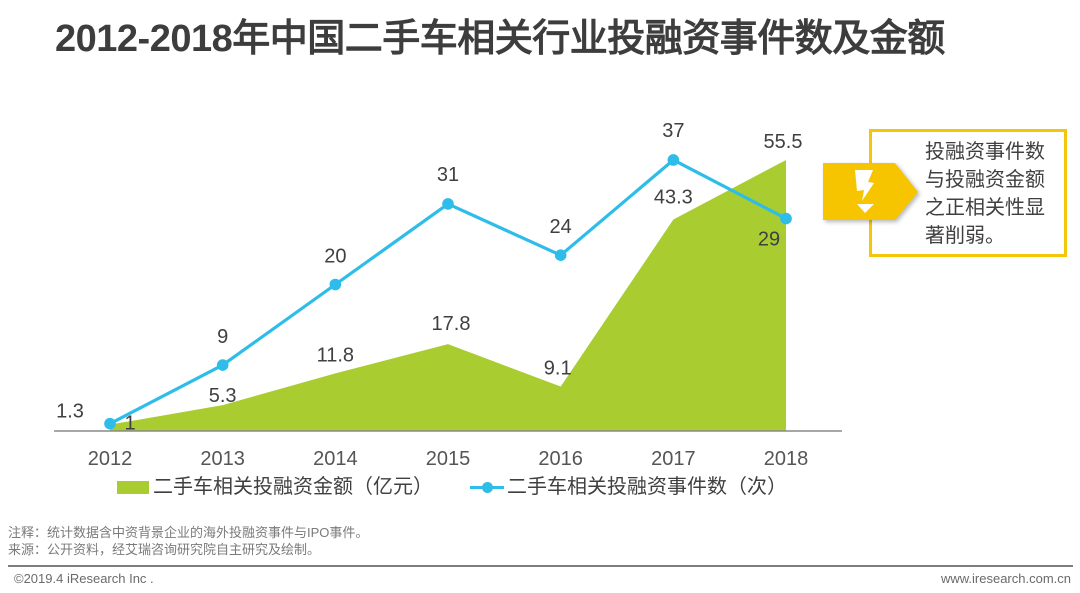 This screenshot has width=1080, height=593. I want to click on callout-line: 之正相关性显, so click(985, 208).